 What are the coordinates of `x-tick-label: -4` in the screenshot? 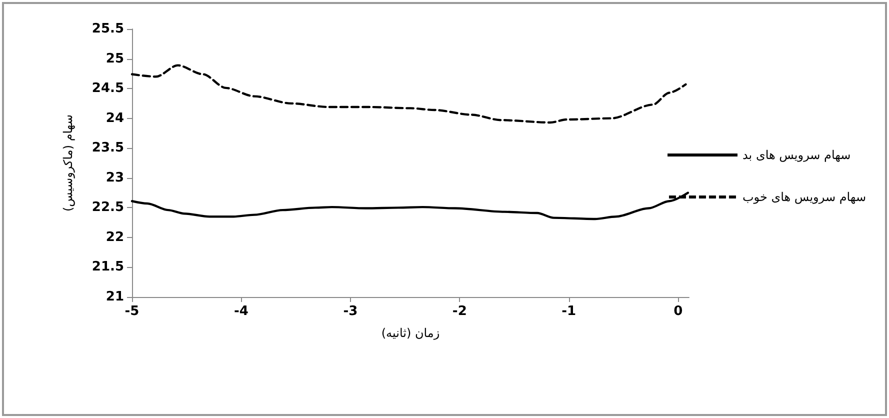 It's located at (241, 311).